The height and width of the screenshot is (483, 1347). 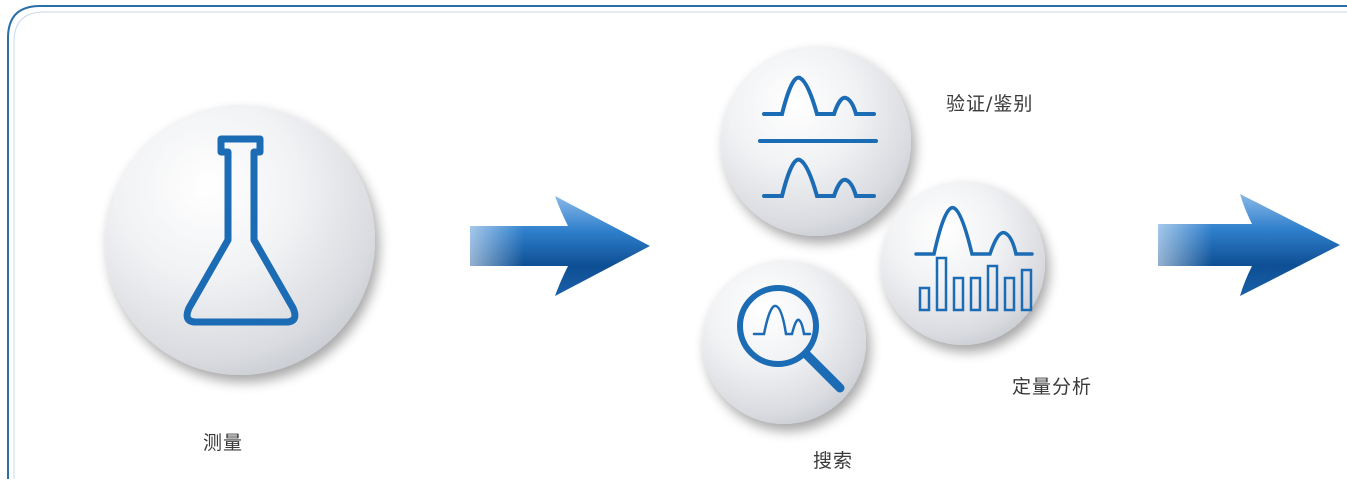 I want to click on flask-icon, so click(x=241, y=230).